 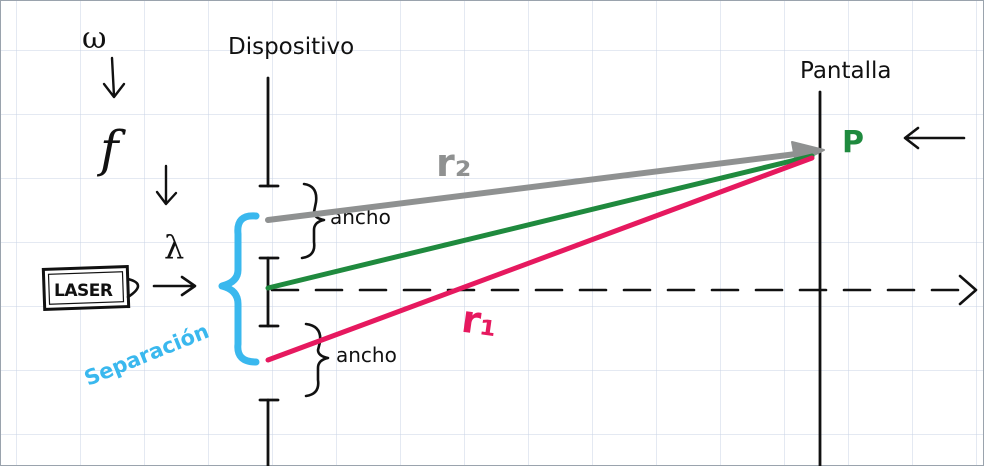 What do you see at coordinates (540, 186) in the screenshot?
I see `ray-r2` at bounding box center [540, 186].